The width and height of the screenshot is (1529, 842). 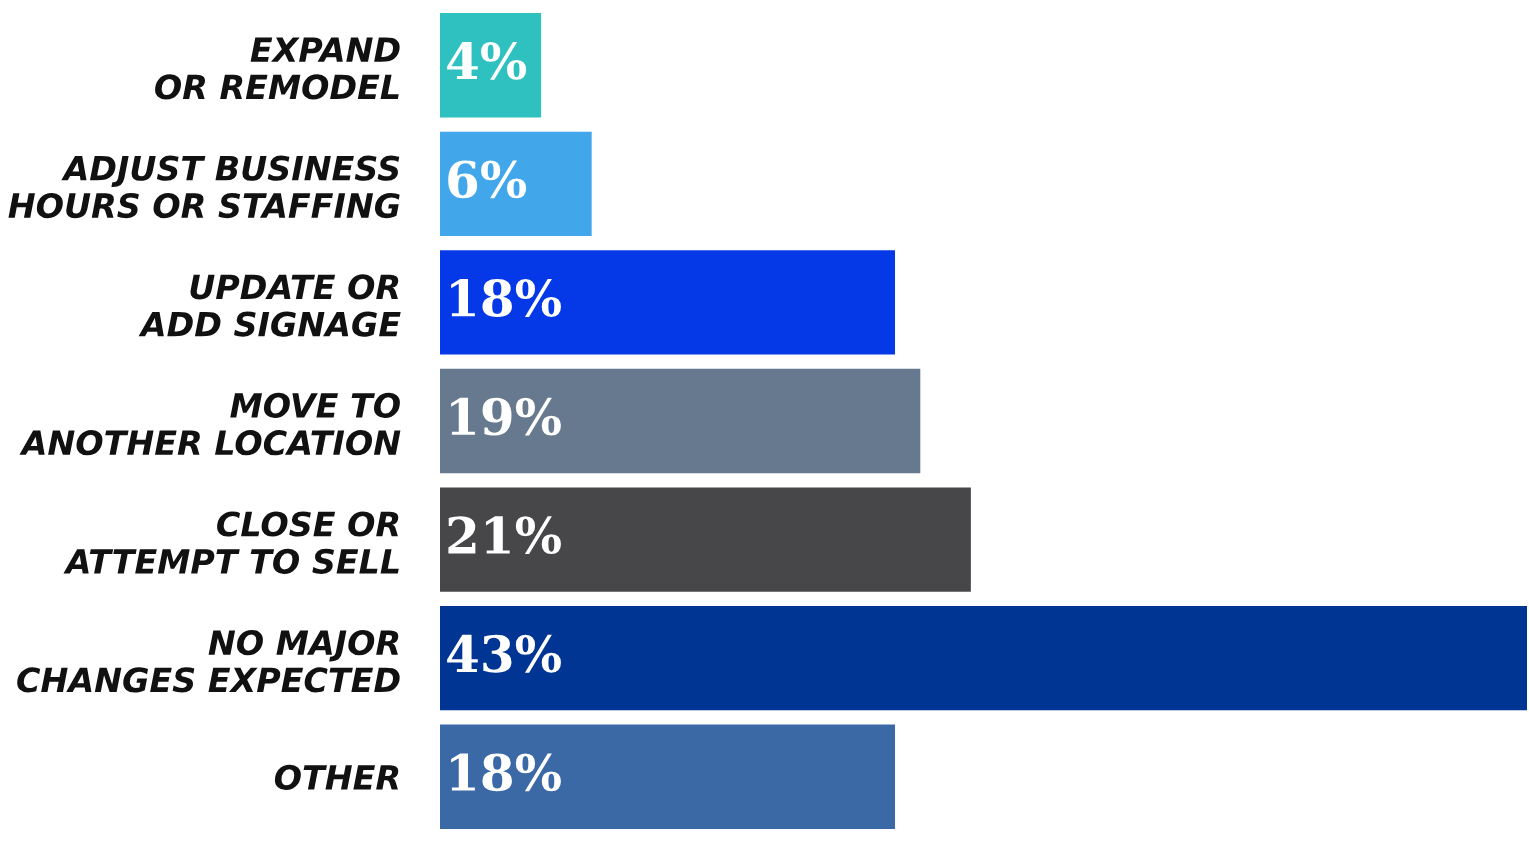 What do you see at coordinates (210, 424) in the screenshot?
I see `y-tick-label: MOVE TO ANOTHER LOCATION` at bounding box center [210, 424].